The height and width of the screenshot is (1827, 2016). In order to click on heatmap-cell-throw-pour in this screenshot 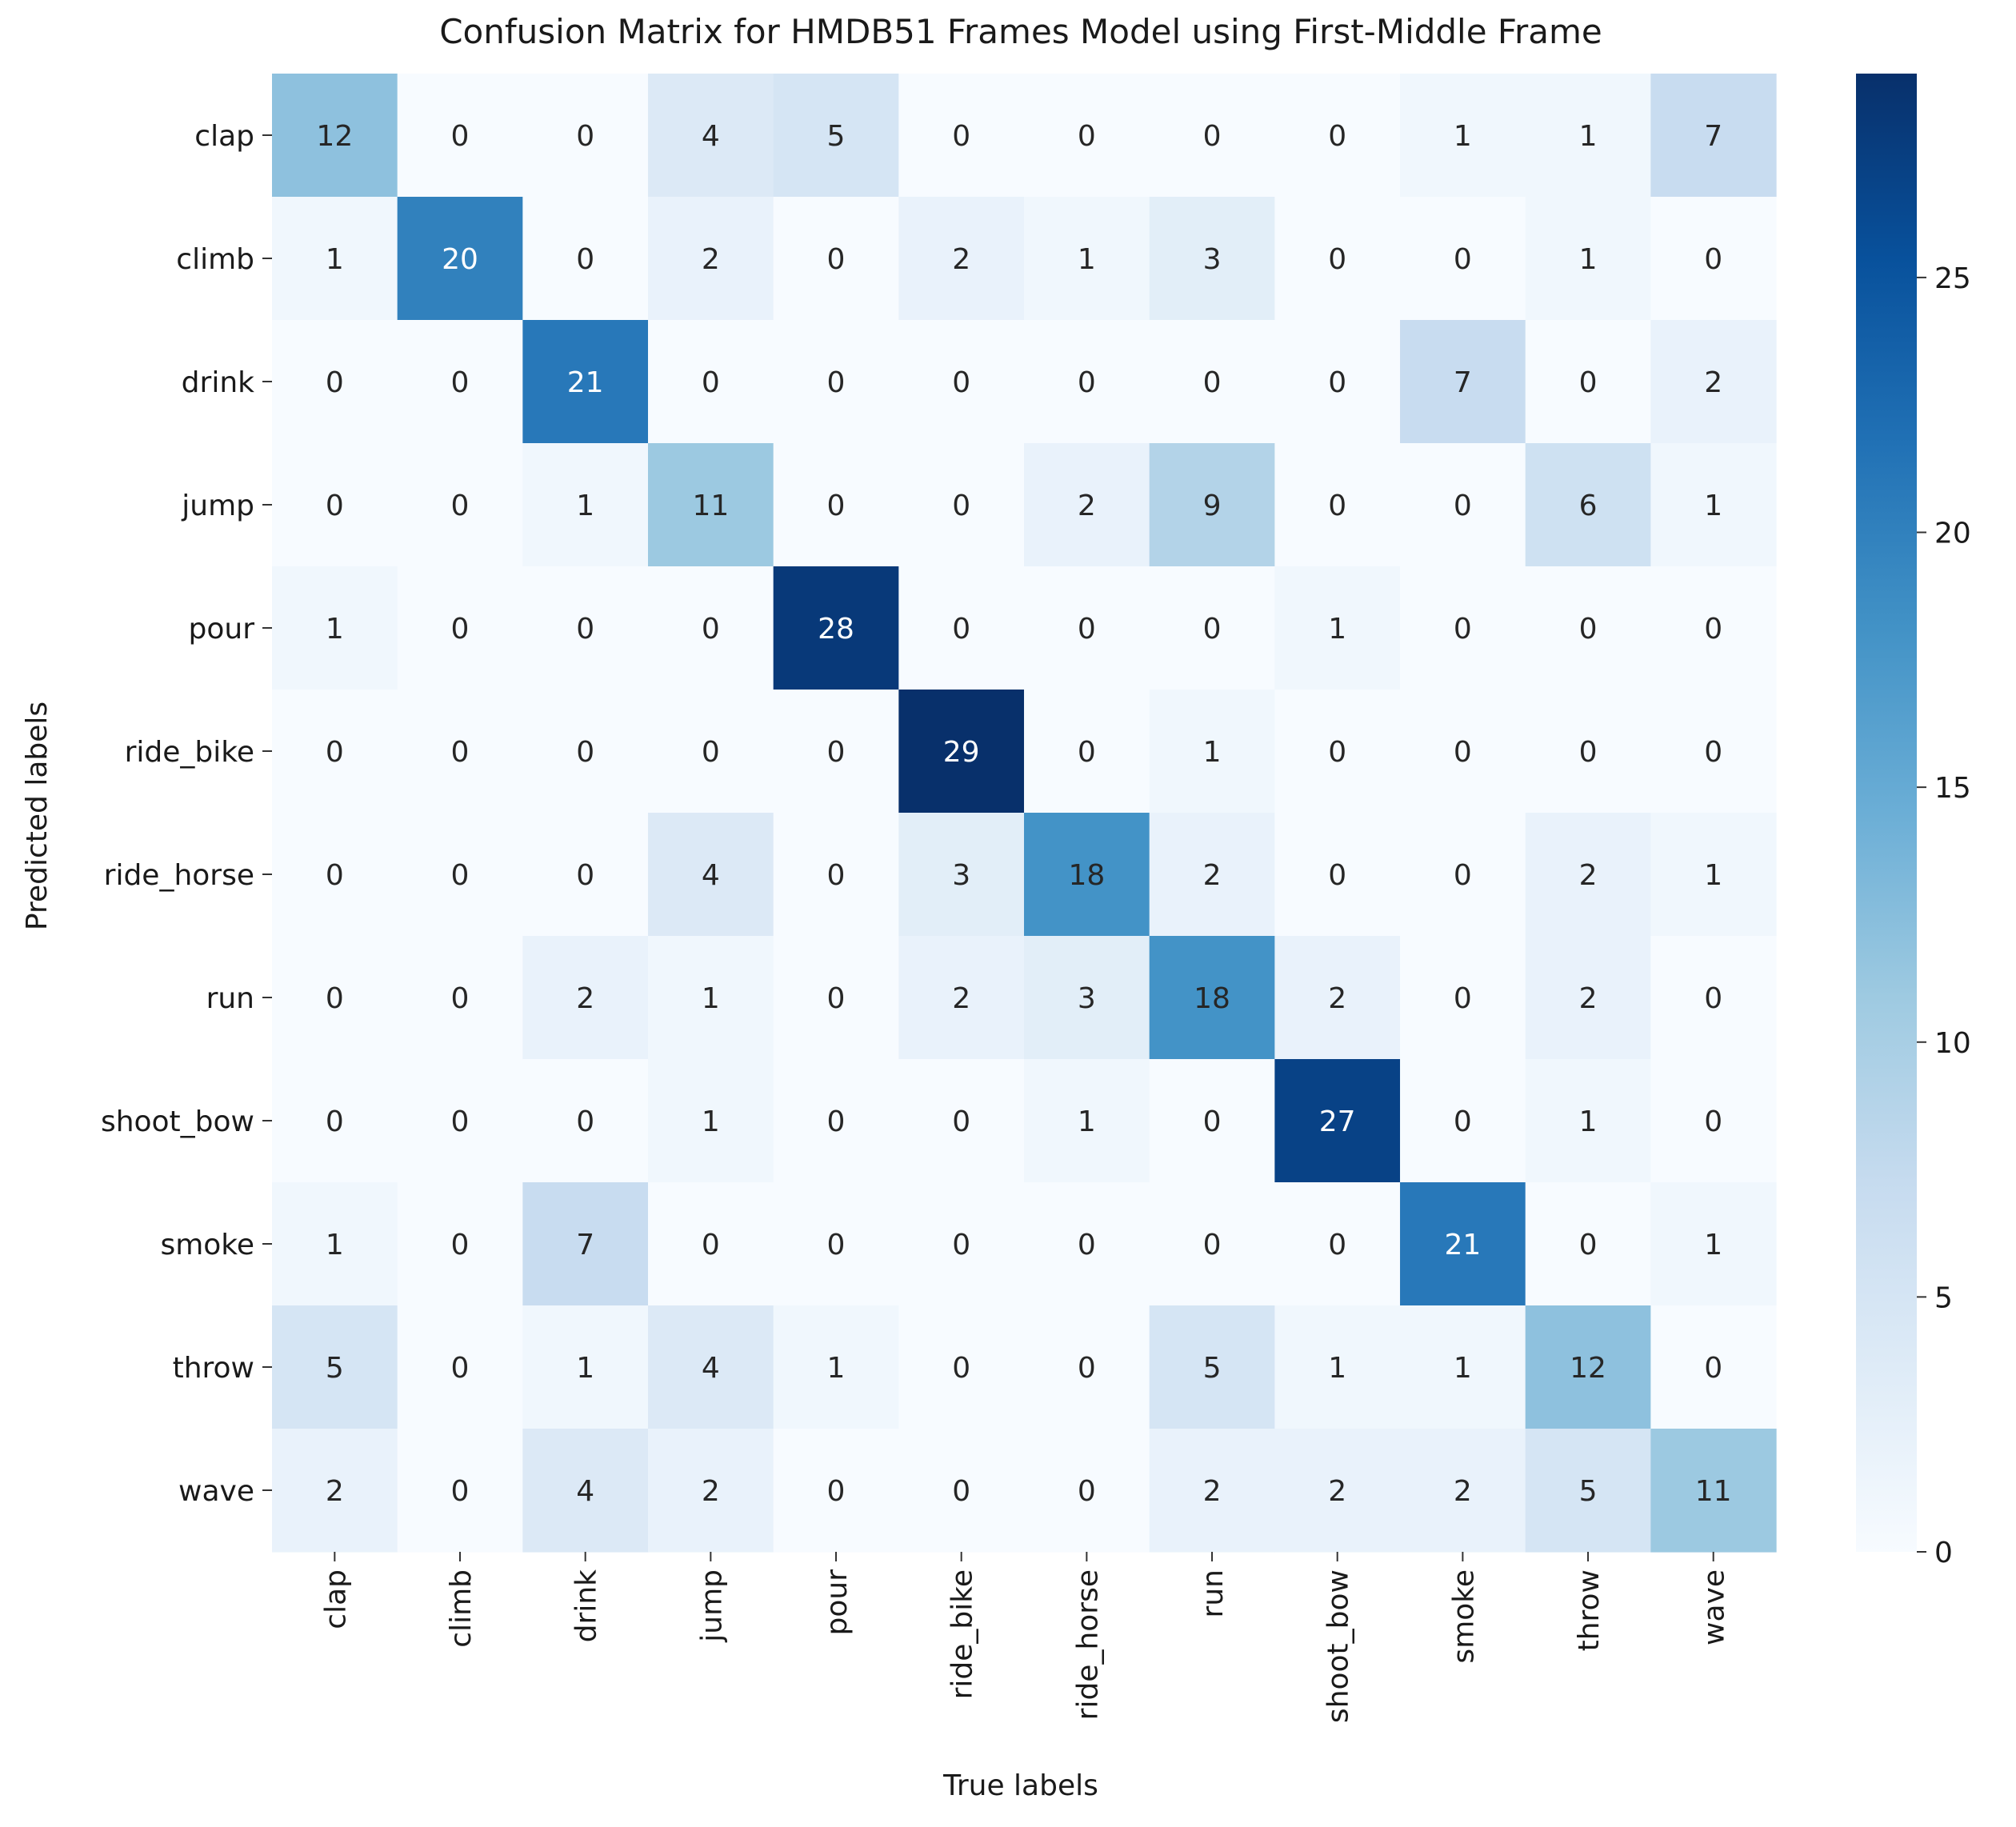, I will do `click(836, 1367)`.